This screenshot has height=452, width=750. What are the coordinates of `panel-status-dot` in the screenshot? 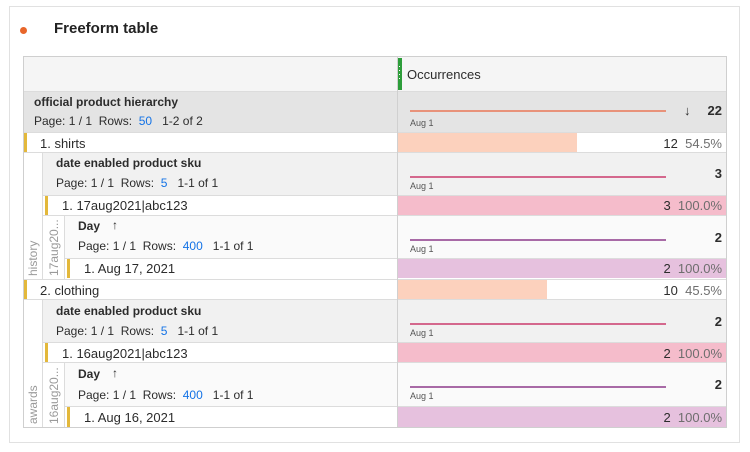 It's located at (23, 30).